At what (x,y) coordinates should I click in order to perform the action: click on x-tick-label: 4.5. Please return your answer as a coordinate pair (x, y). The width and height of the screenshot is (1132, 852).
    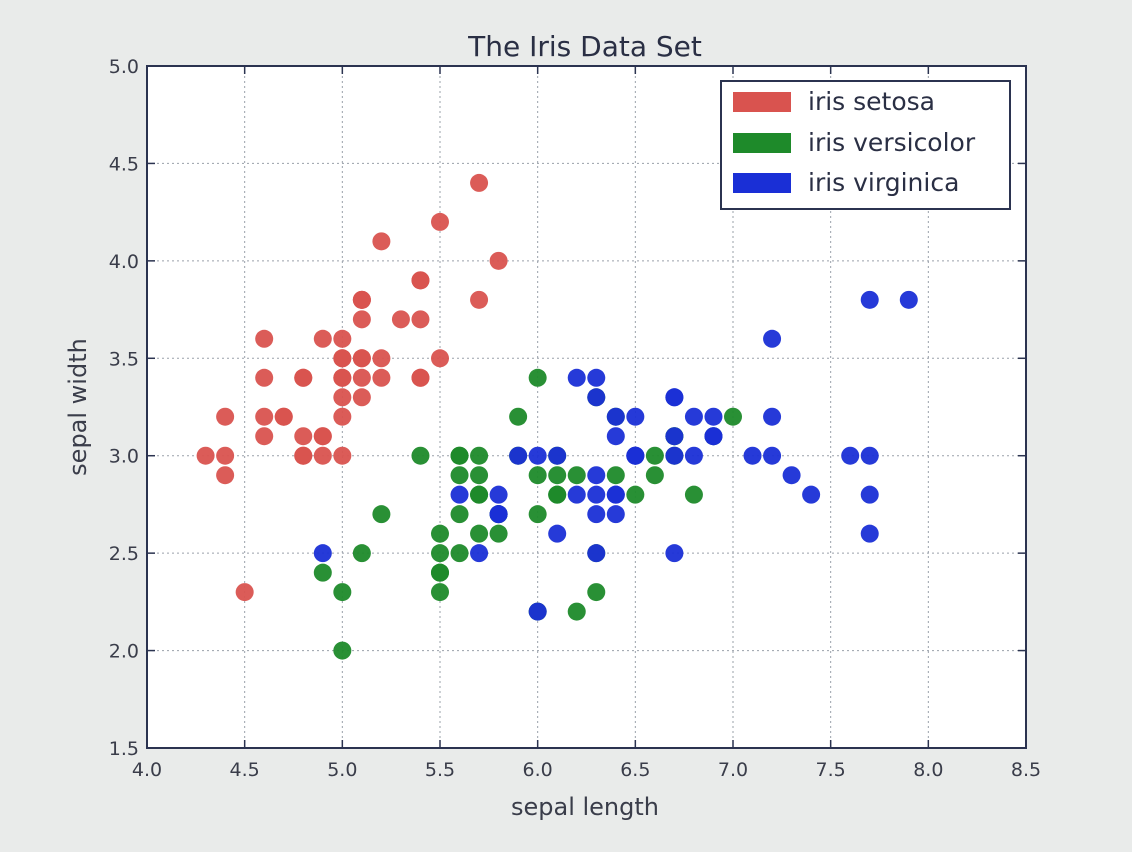
    Looking at the image, I should click on (245, 770).